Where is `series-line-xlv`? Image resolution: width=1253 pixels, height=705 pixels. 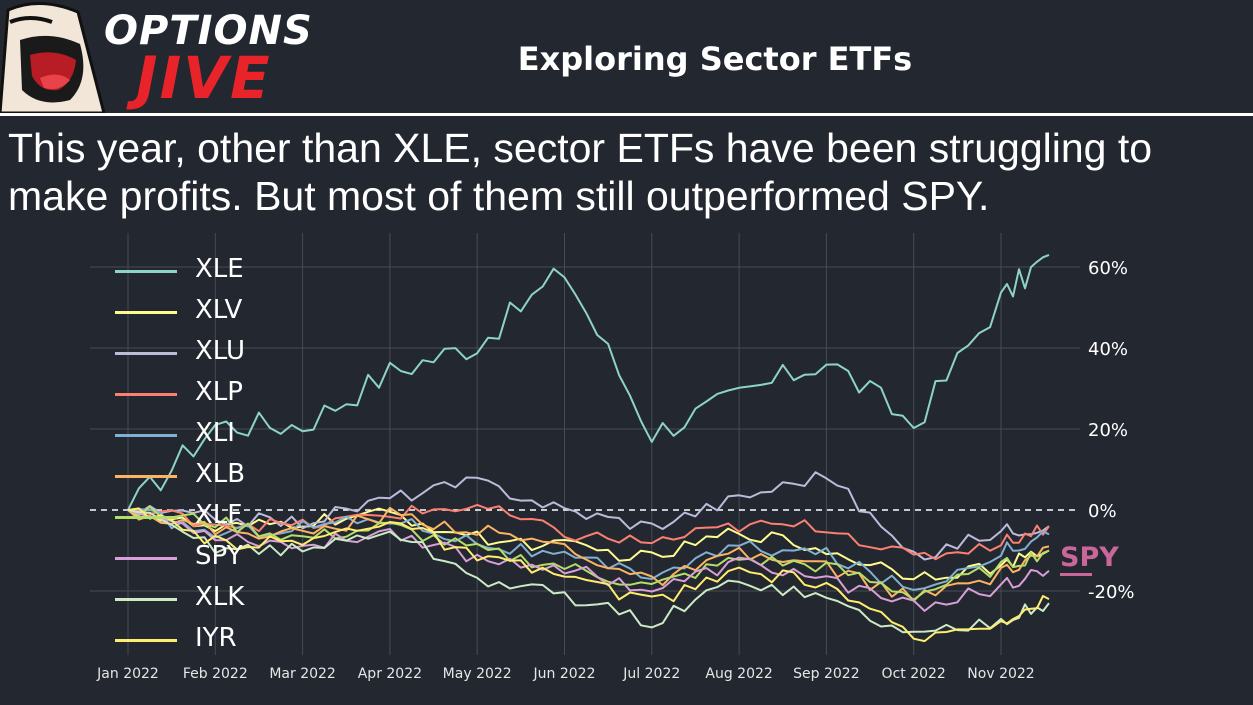 series-line-xlv is located at coordinates (588, 544).